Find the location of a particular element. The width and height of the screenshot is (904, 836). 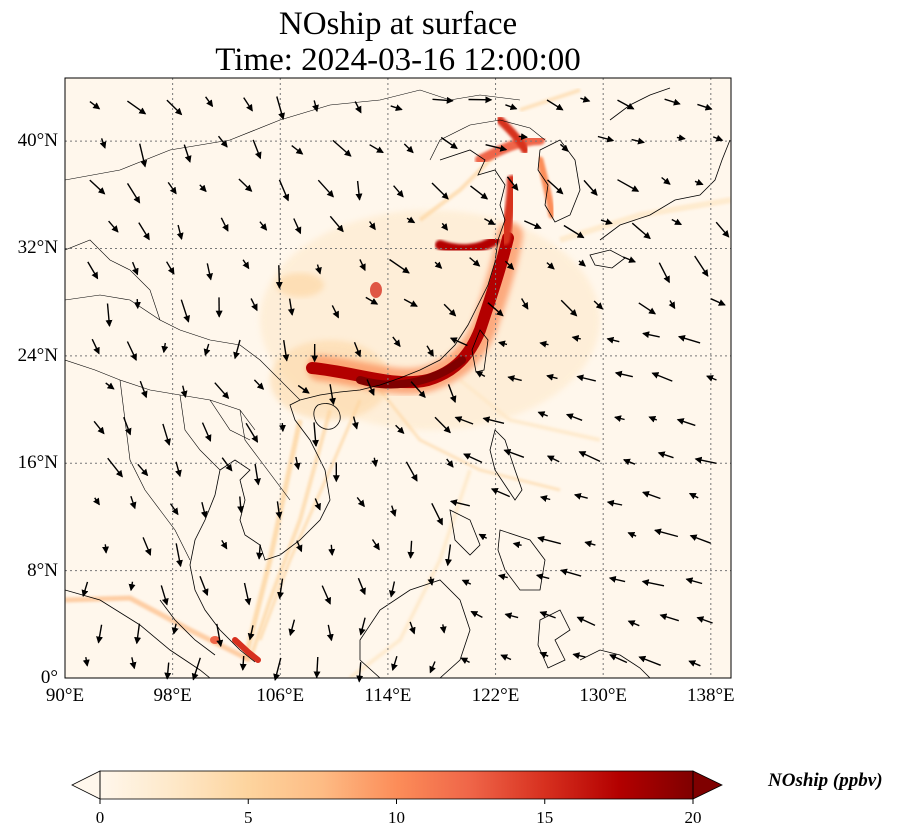

y-tick-label: 32°N is located at coordinates (37, 248).